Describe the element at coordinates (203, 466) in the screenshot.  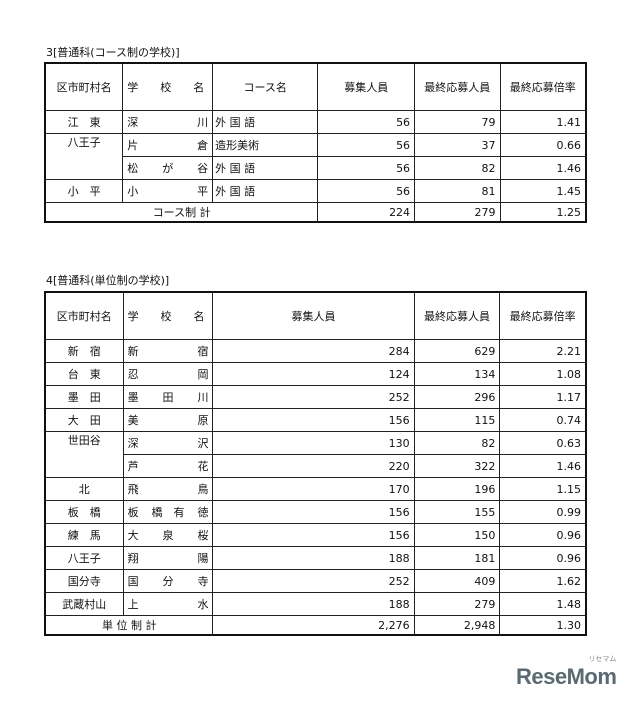
I see `school-name-part: 花` at that location.